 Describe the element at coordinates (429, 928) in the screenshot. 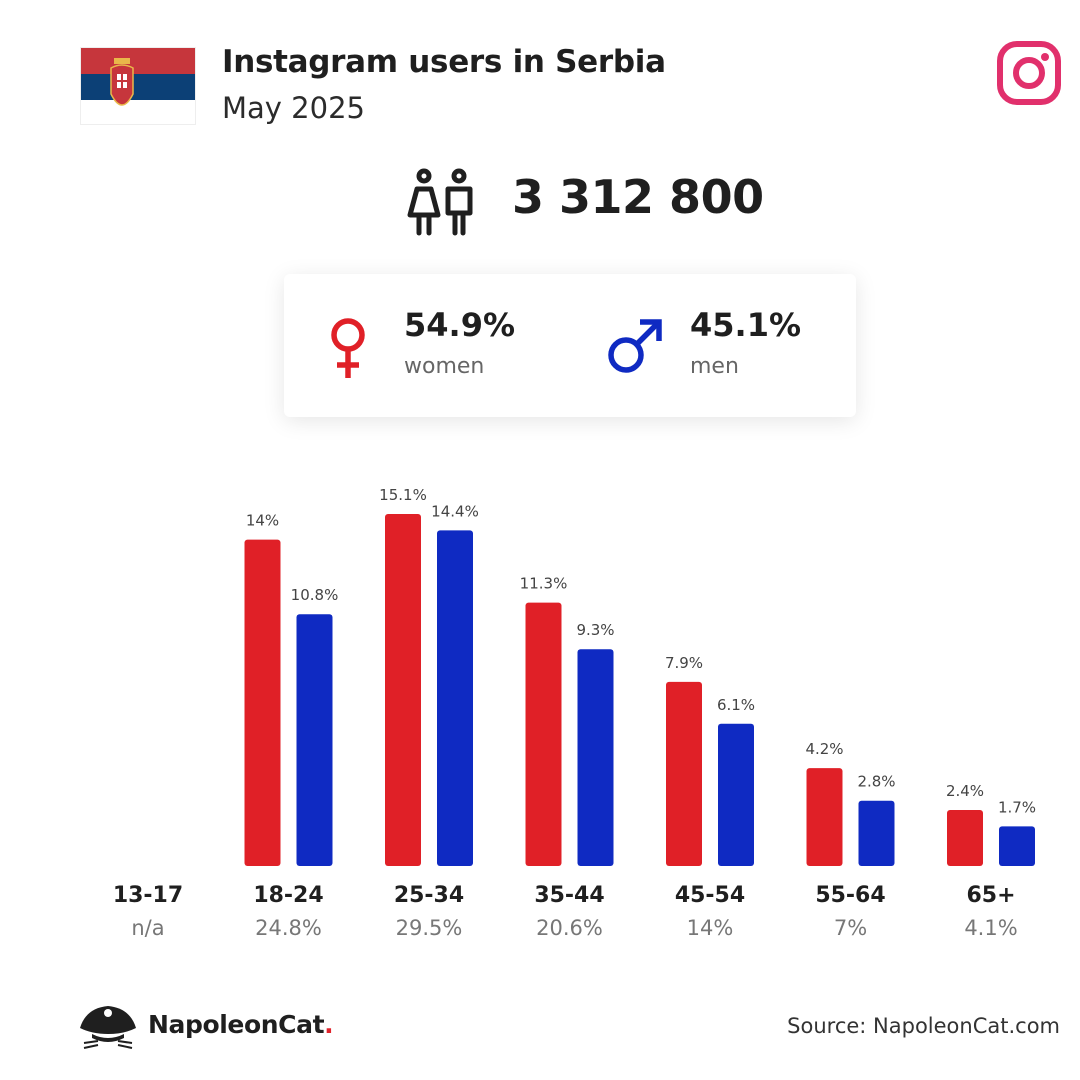

I see `category-total: 29.5%` at that location.